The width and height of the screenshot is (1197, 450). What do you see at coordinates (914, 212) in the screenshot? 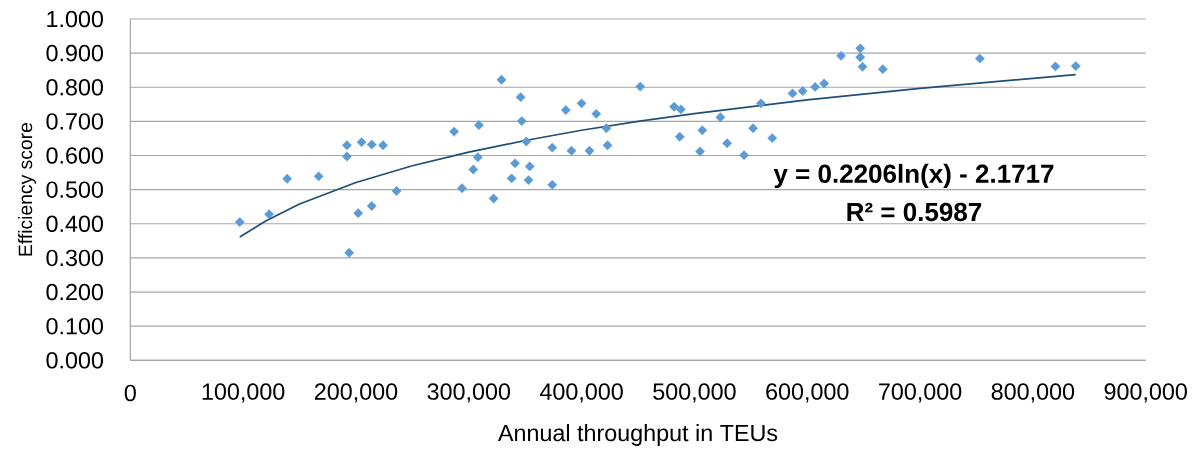
I see `annotation: R² = 0.5987` at bounding box center [914, 212].